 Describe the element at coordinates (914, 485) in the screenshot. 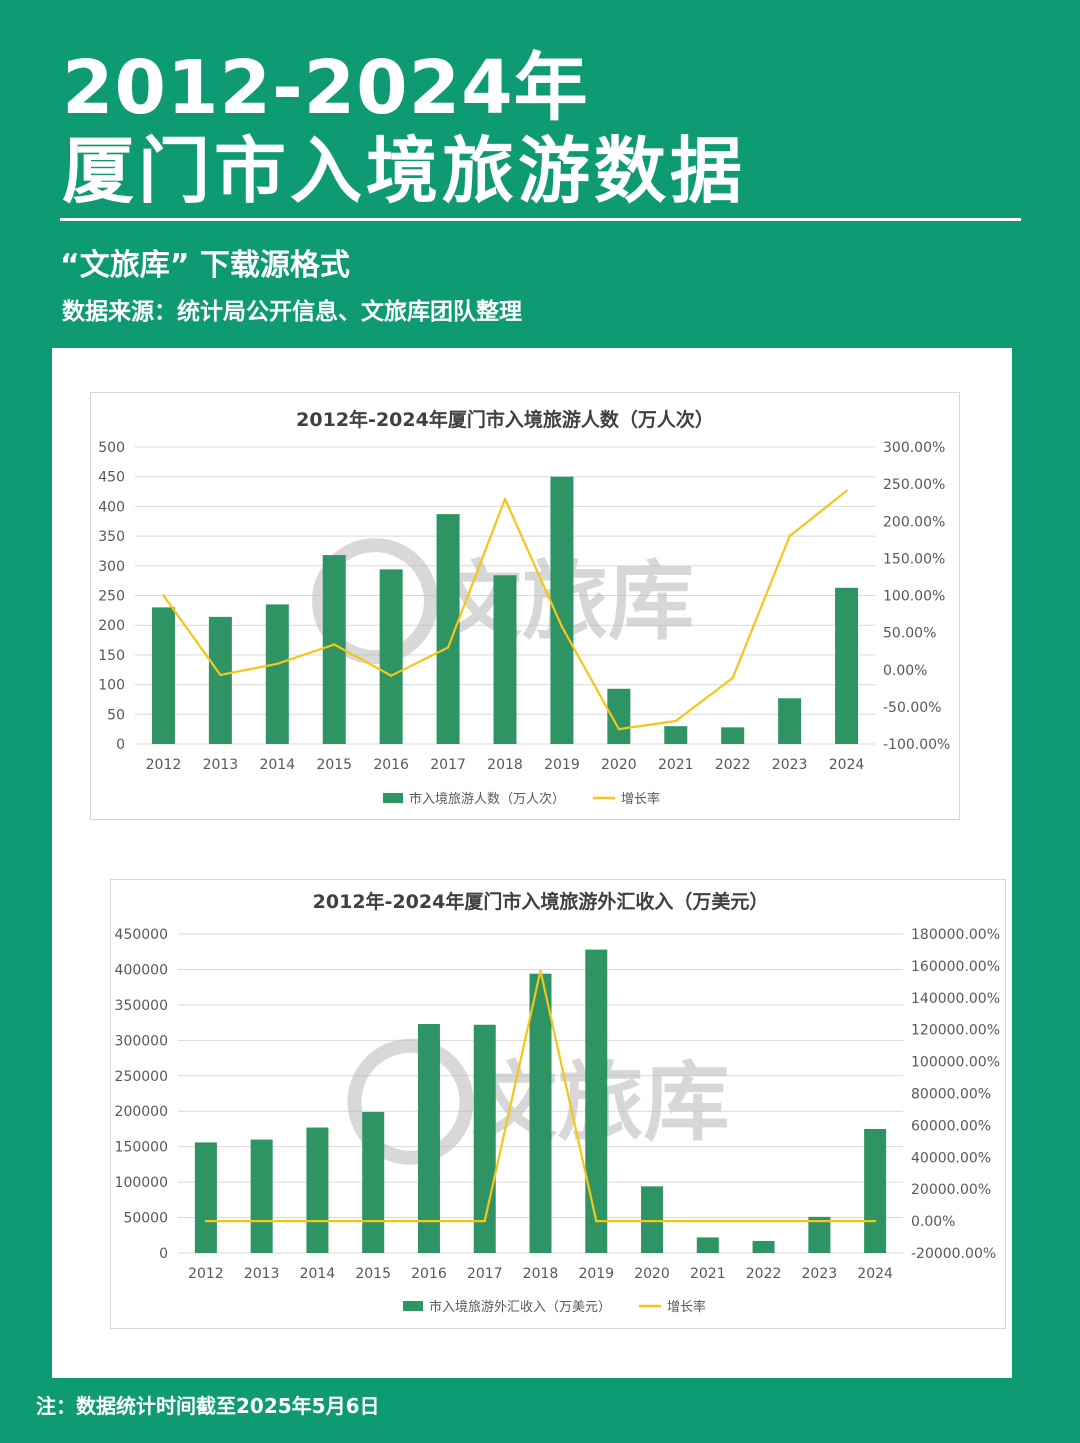

I see `y2-tick-label: 250.00%` at that location.